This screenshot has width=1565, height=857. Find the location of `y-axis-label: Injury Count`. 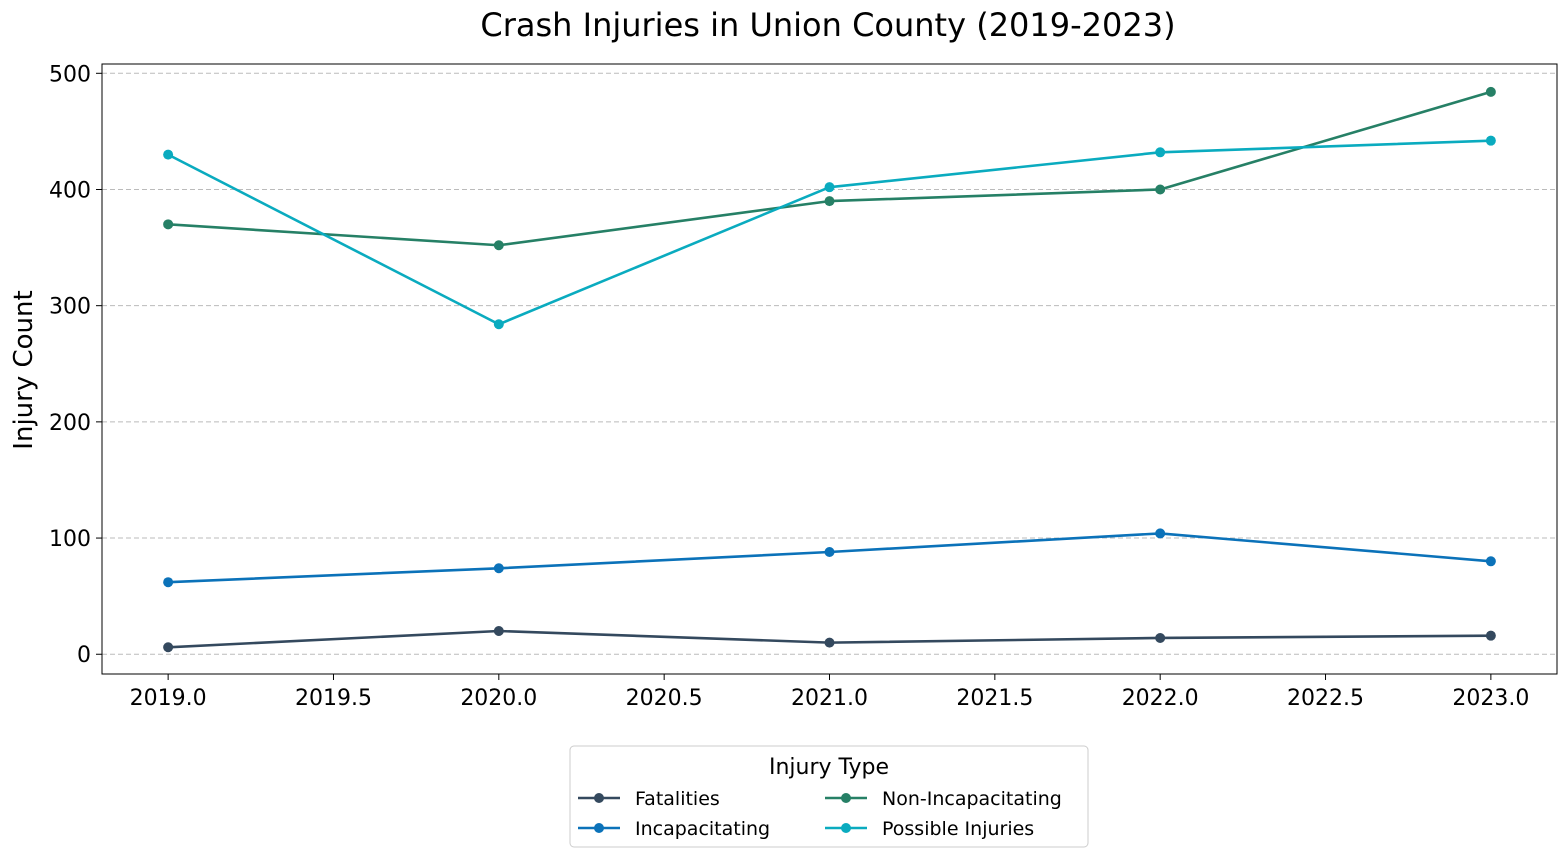

y-axis-label: Injury Count is located at coordinates (24, 369).